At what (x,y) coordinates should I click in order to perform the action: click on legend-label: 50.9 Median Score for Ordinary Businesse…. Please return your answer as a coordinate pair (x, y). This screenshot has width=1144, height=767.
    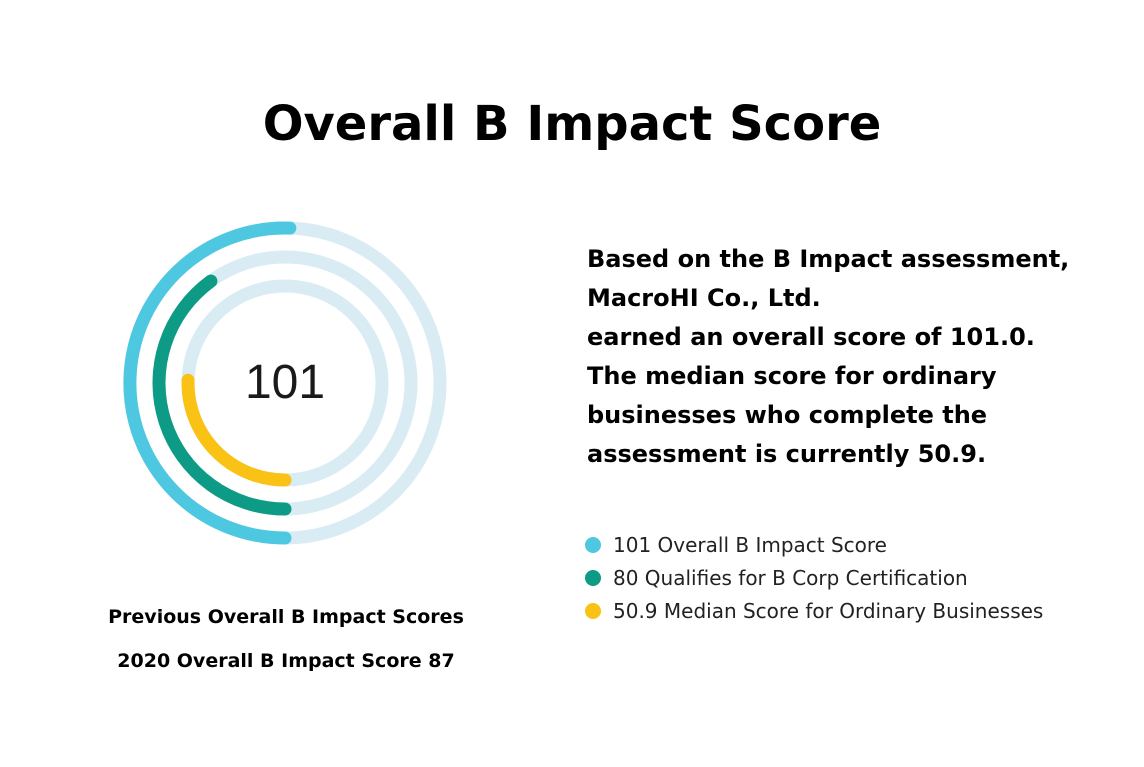
    Looking at the image, I should click on (828, 610).